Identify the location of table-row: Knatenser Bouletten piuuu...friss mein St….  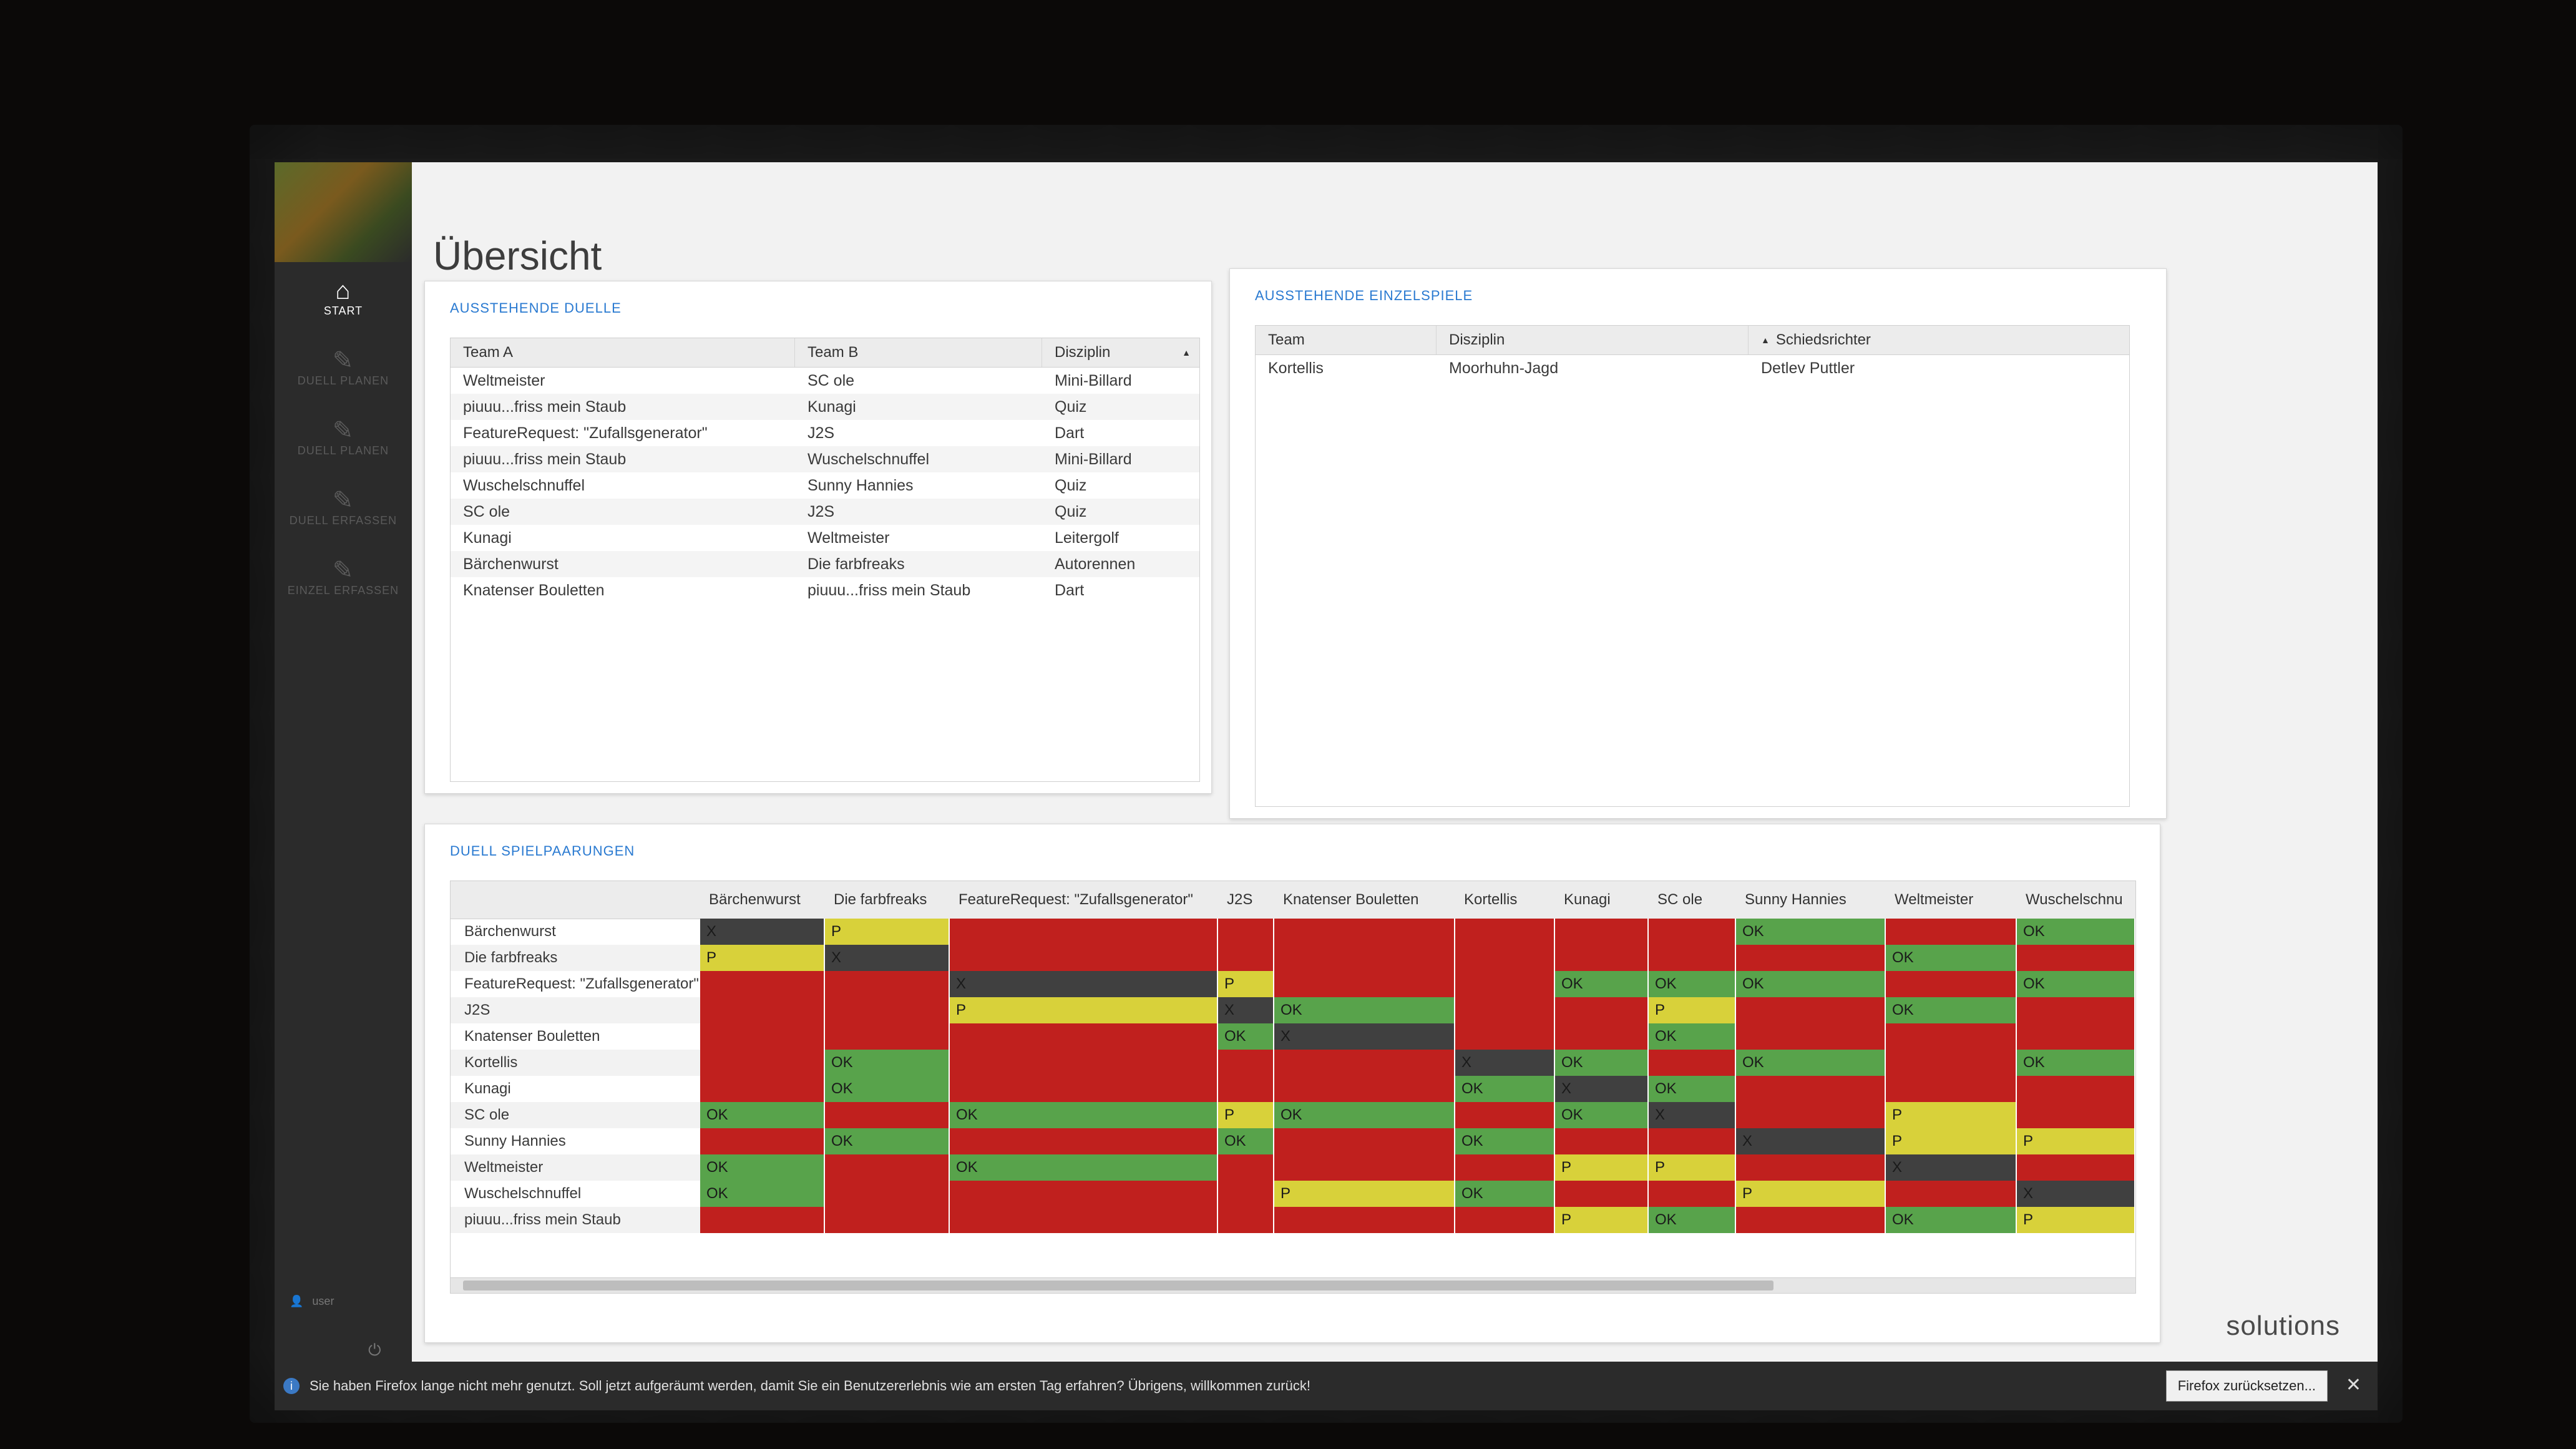
(825, 590).